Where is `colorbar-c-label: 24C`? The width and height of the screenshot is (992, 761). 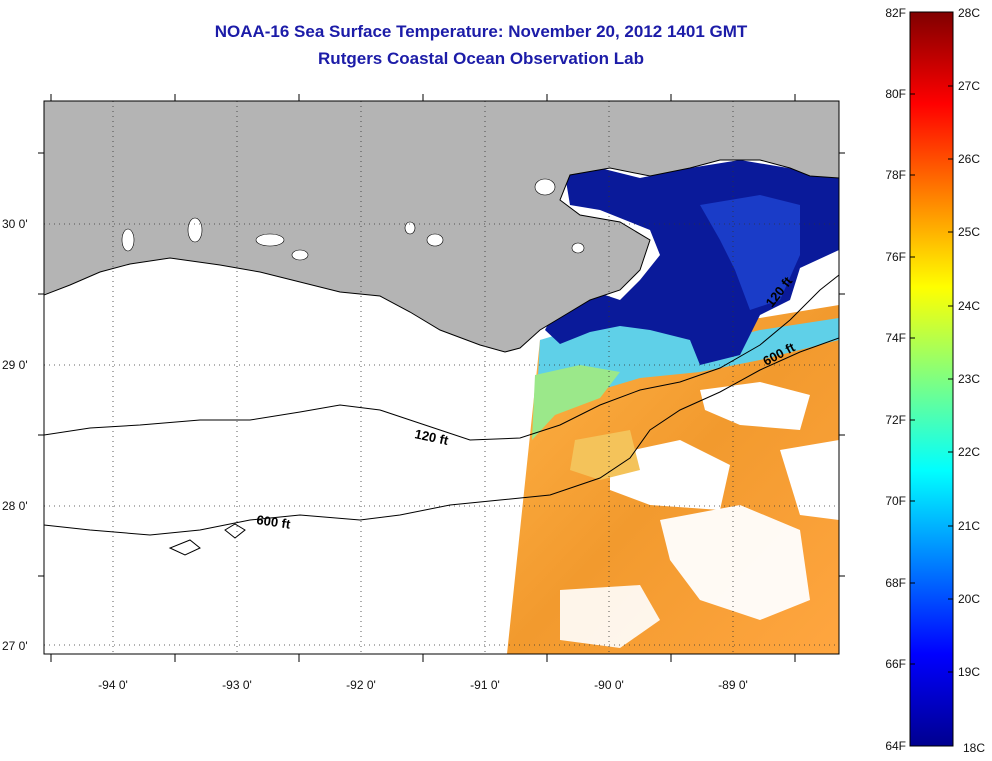 colorbar-c-label: 24C is located at coordinates (969, 306).